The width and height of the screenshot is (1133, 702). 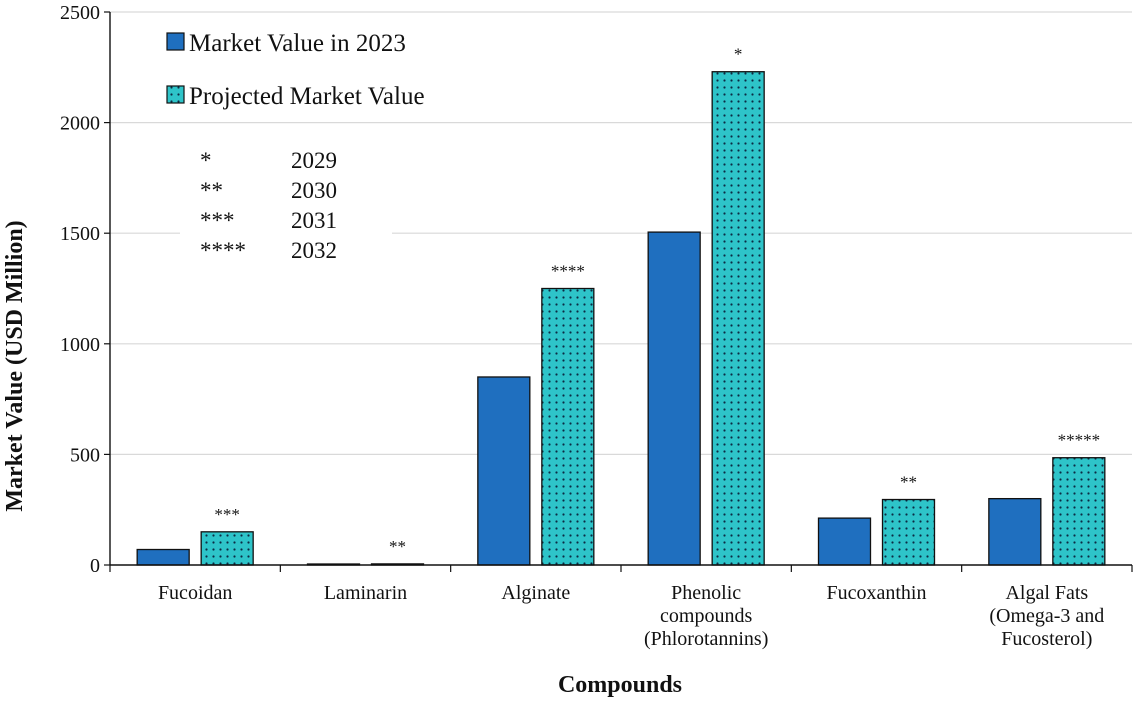 I want to click on y-tick-label: 1500, so click(x=80, y=234).